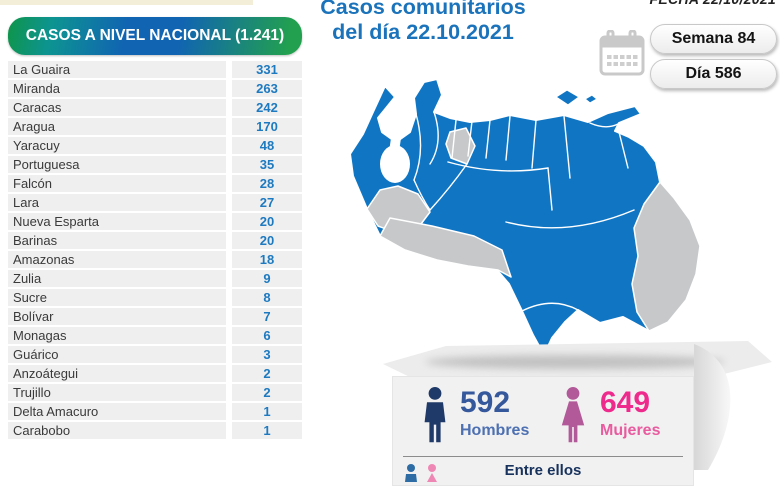 Image resolution: width=780 pixels, height=487 pixels. I want to click on state-cases-cell: 35, so click(267, 164).